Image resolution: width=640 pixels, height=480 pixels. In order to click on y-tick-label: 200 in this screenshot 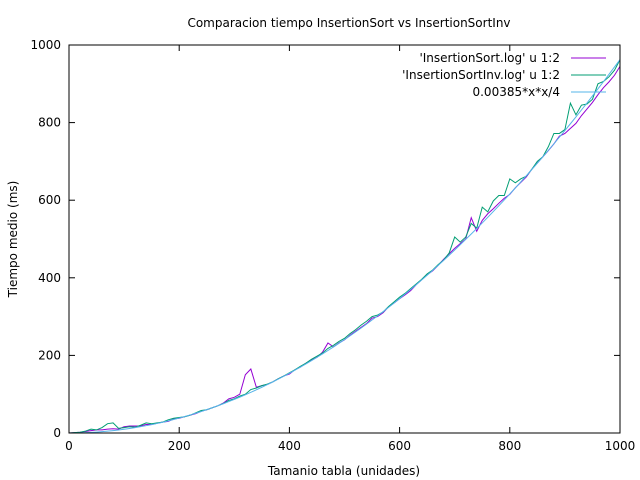, I will do `click(49, 355)`.